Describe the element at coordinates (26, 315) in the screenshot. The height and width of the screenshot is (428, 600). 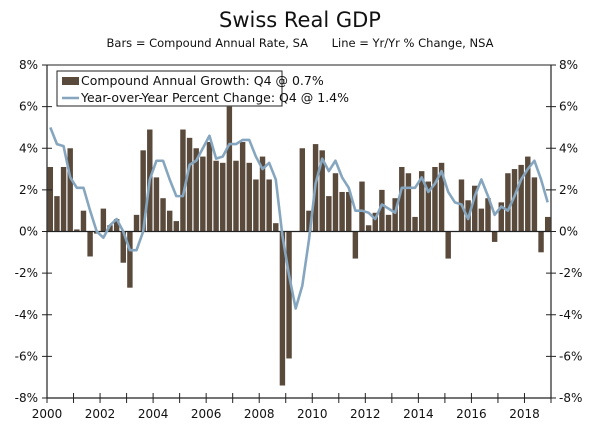
I see `y-tick-label-left: -4%` at that location.